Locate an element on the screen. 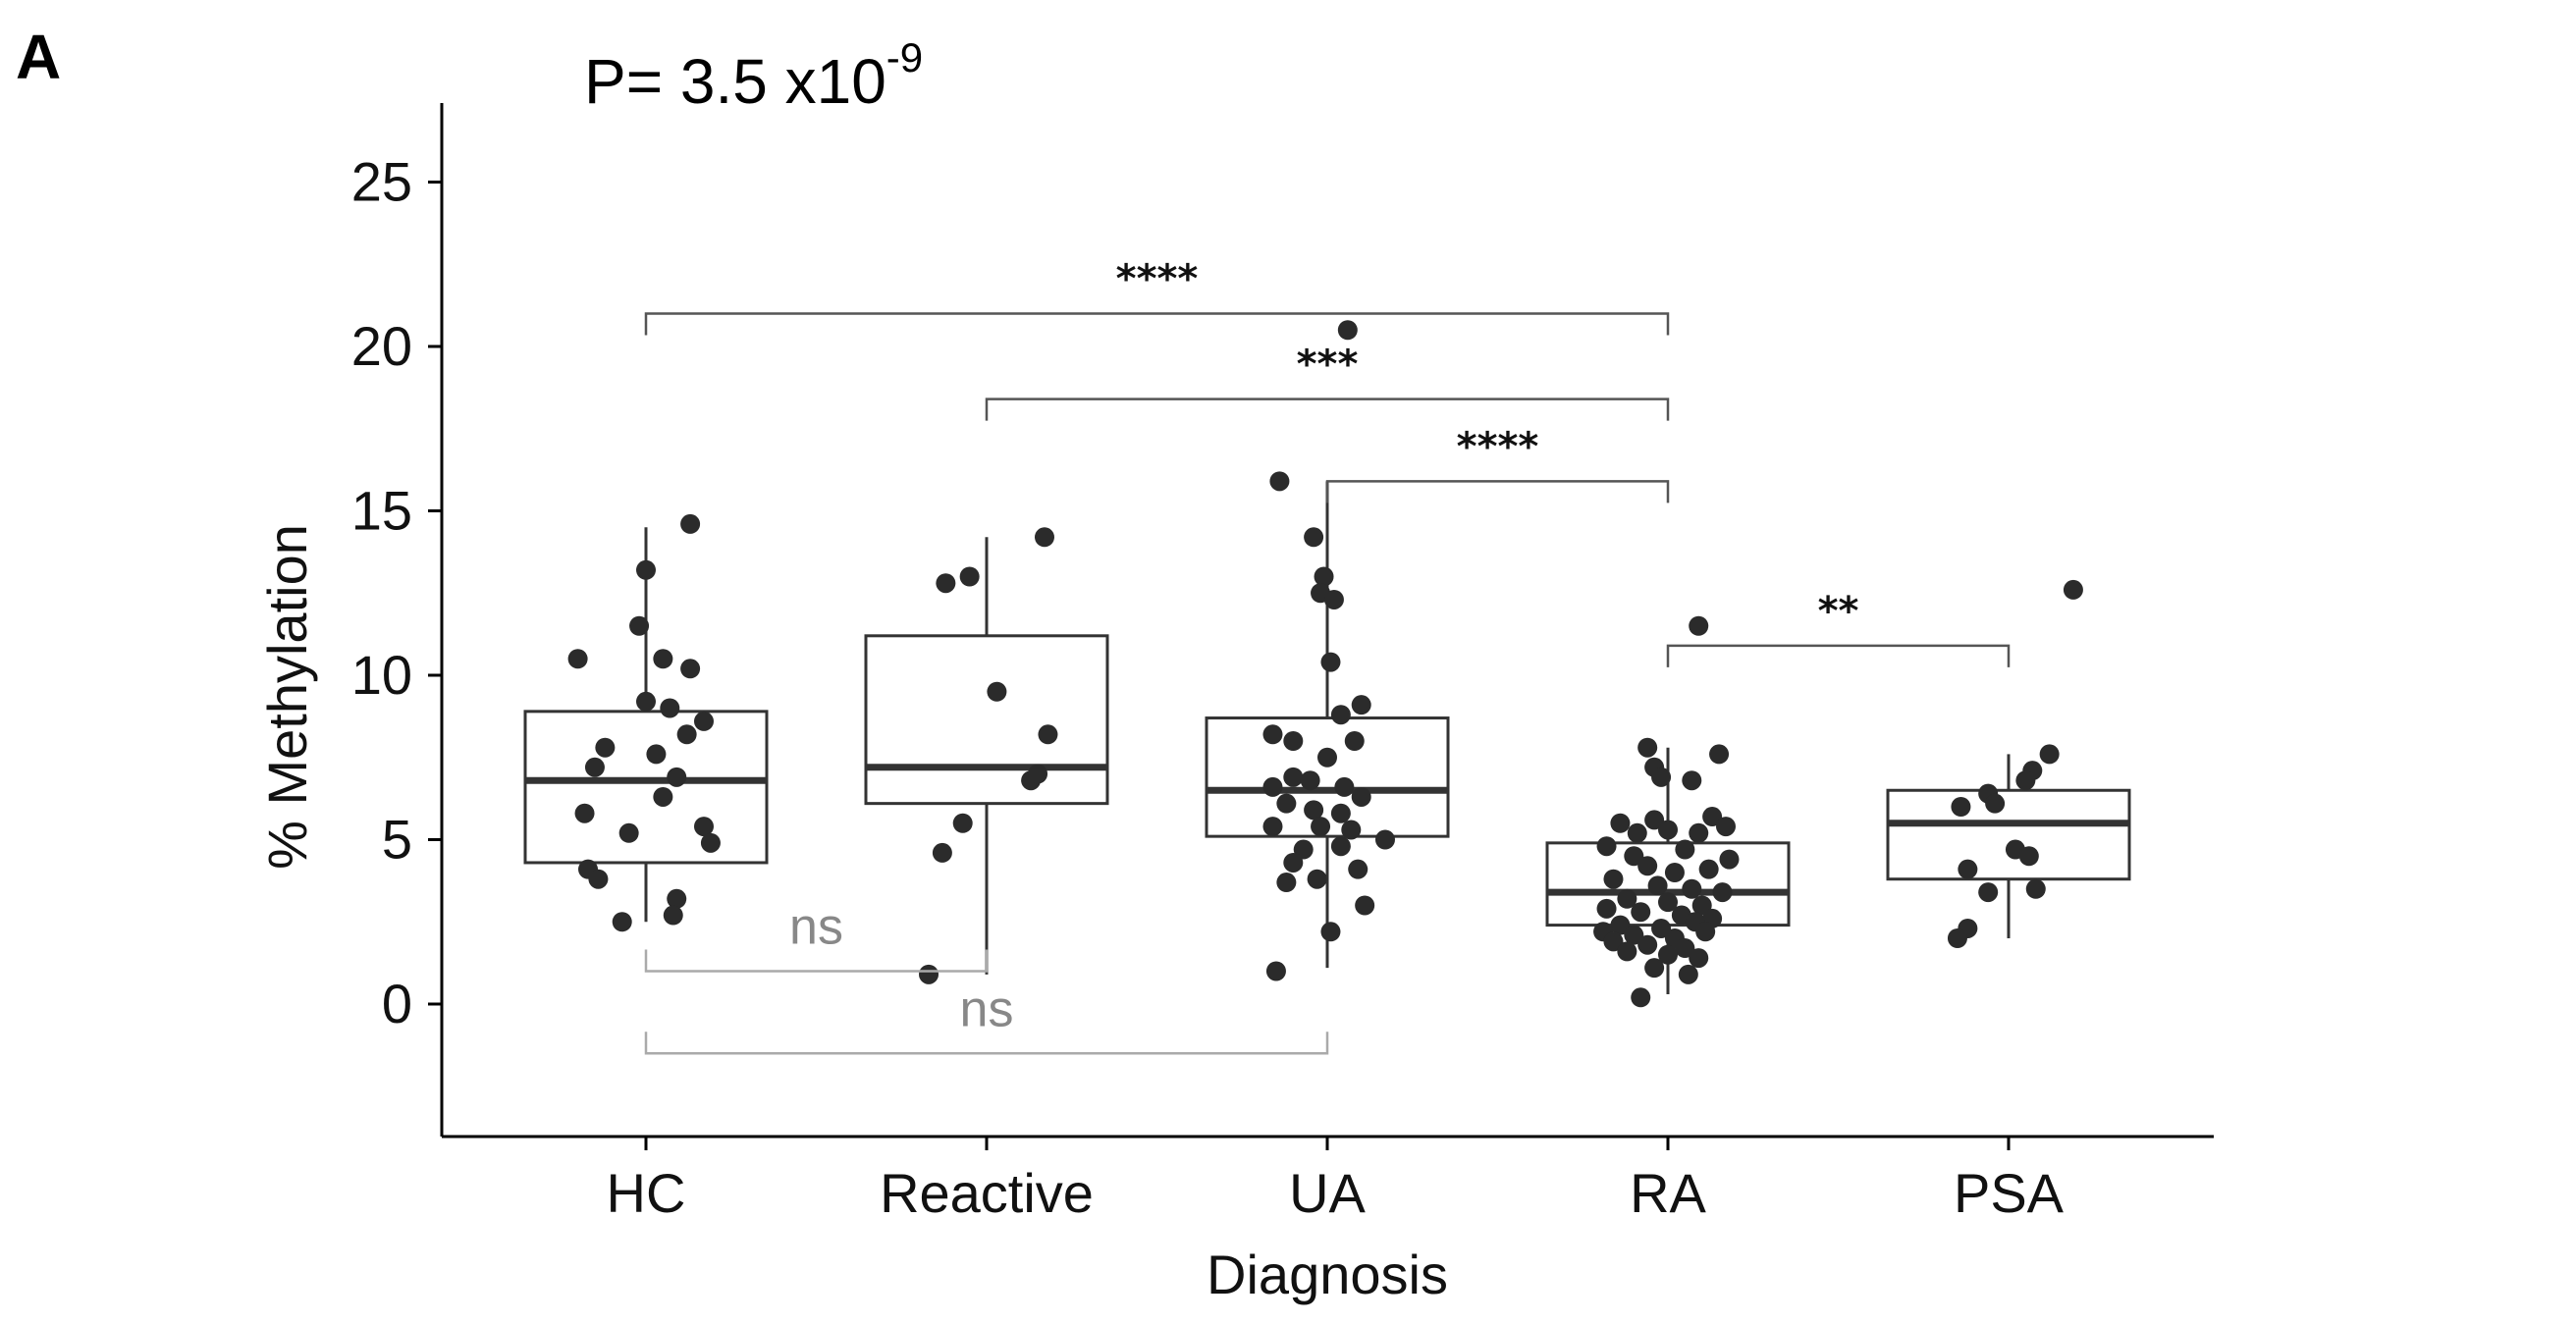 This screenshot has height=1324, width=2576. x-axis-title: Diagnosis is located at coordinates (1327, 1274).